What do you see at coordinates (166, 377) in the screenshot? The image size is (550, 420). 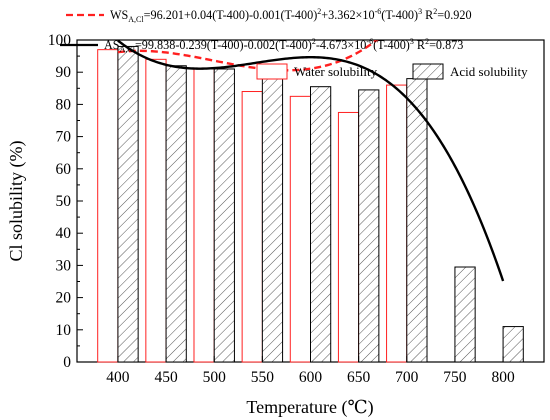 I see `x-tick-label: 450` at bounding box center [166, 377].